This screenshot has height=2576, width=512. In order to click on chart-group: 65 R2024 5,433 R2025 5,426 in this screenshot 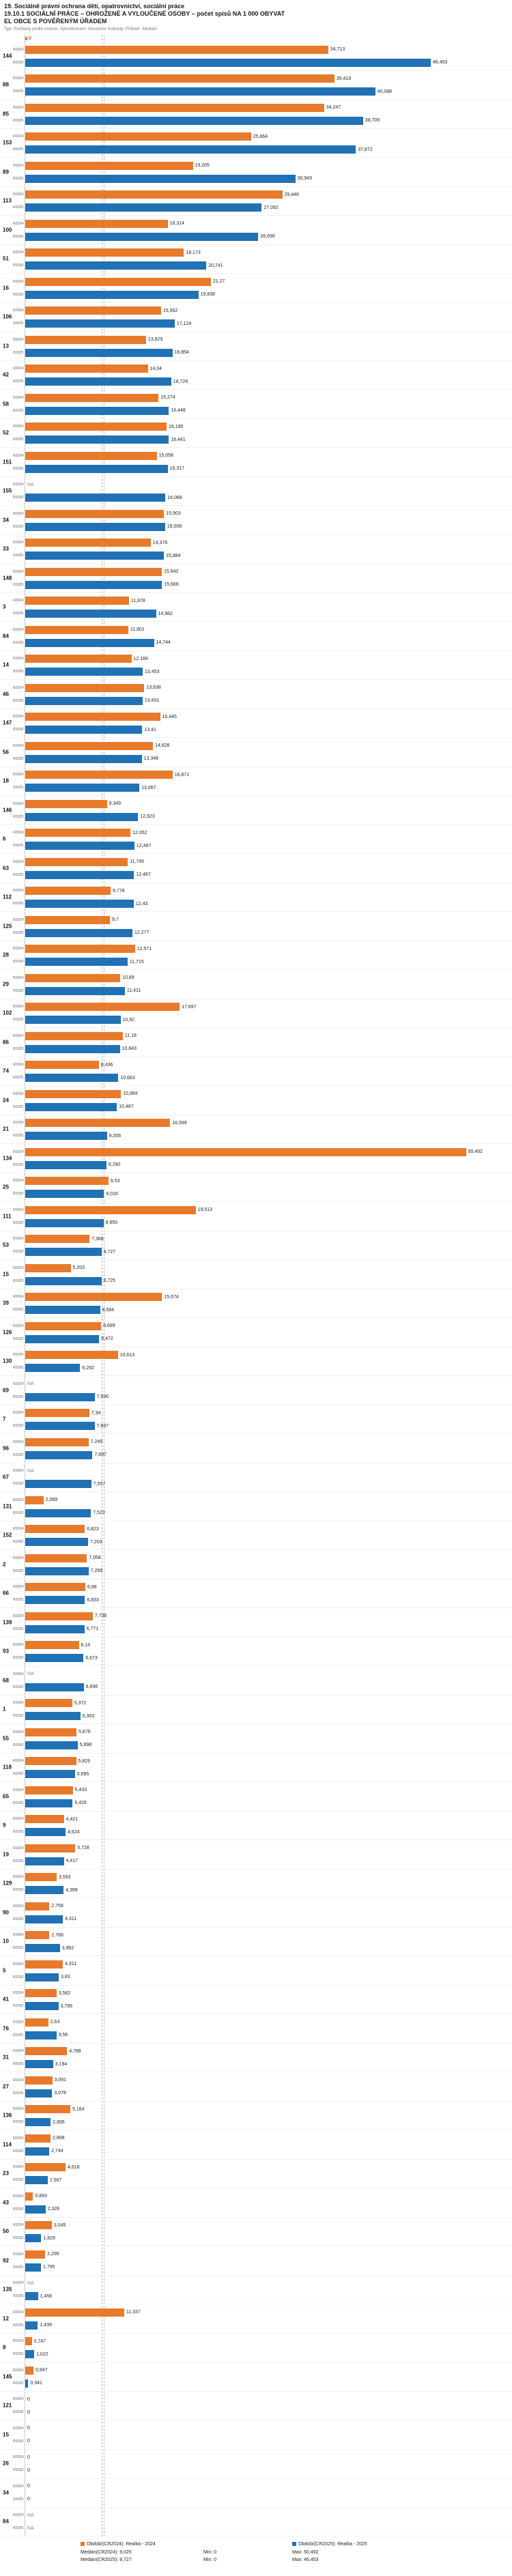, I will do `click(256, 1797)`.